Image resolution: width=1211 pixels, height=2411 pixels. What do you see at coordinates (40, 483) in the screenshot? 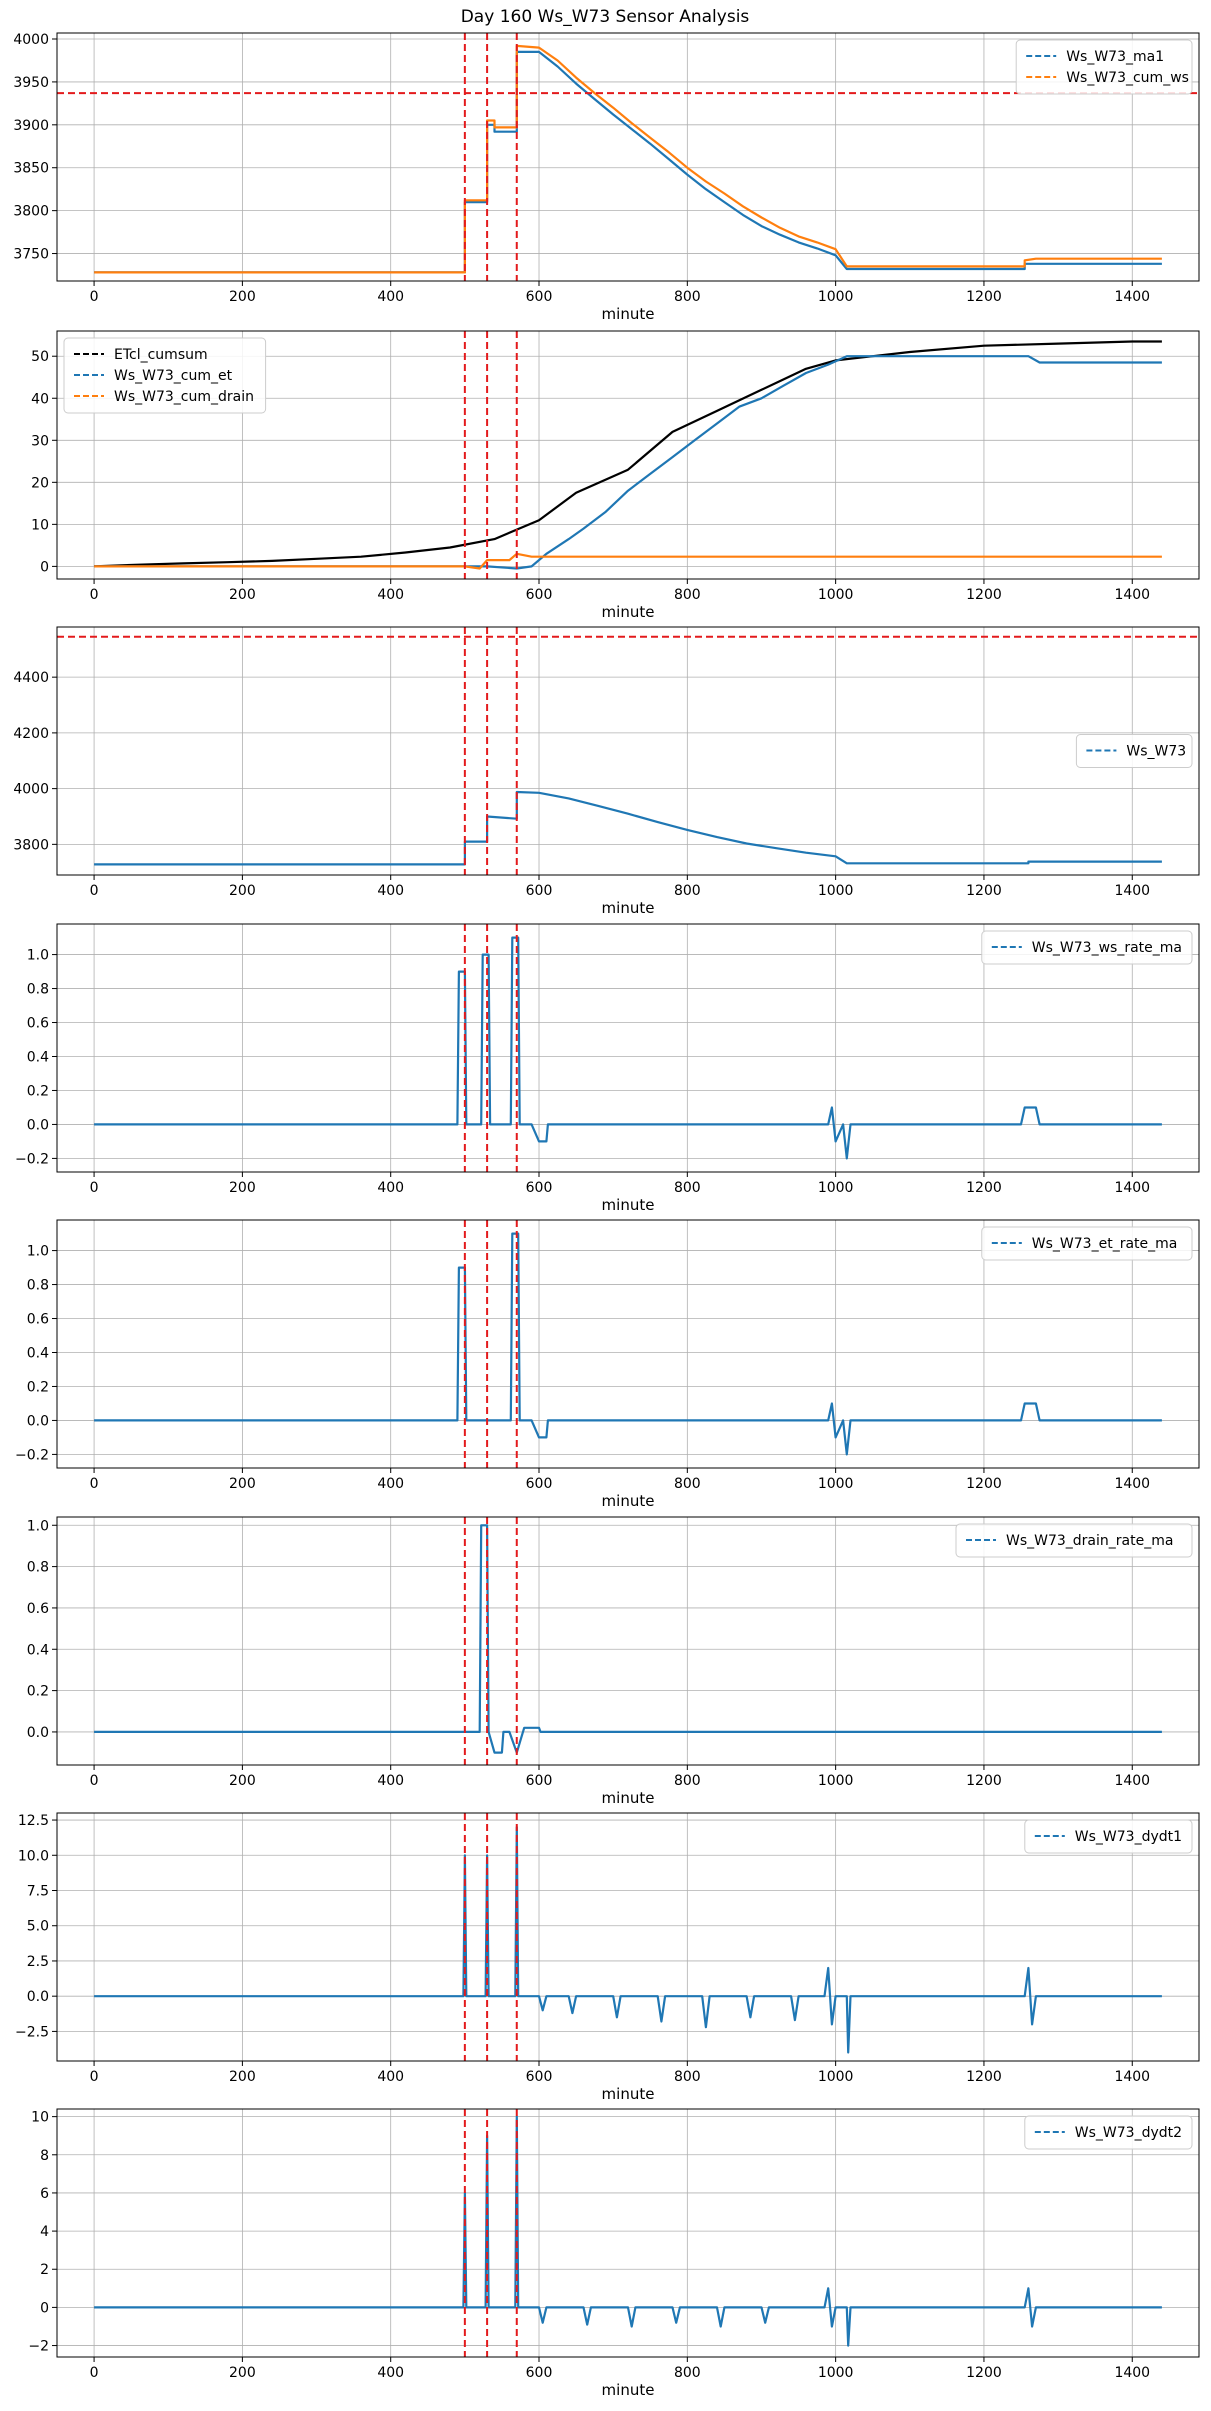
I see `y-tick-label: 20` at bounding box center [40, 483].